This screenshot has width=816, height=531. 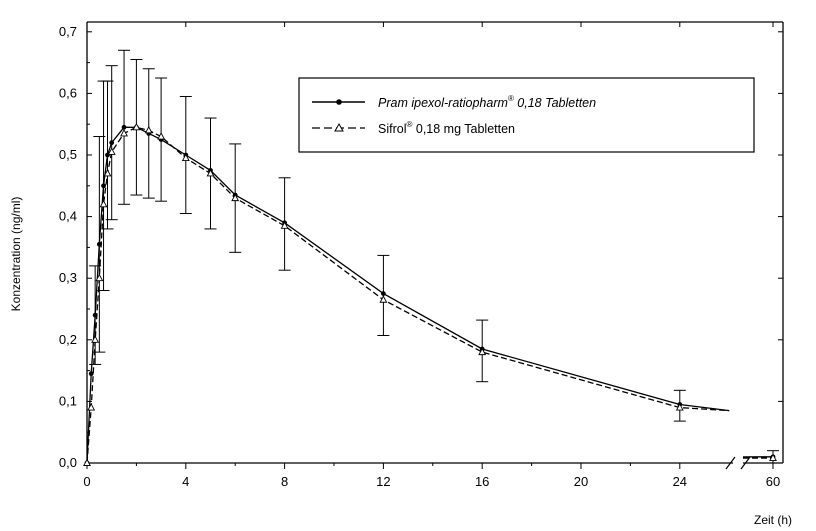 I want to click on y-tick-label: 0,5, so click(x=68, y=154).